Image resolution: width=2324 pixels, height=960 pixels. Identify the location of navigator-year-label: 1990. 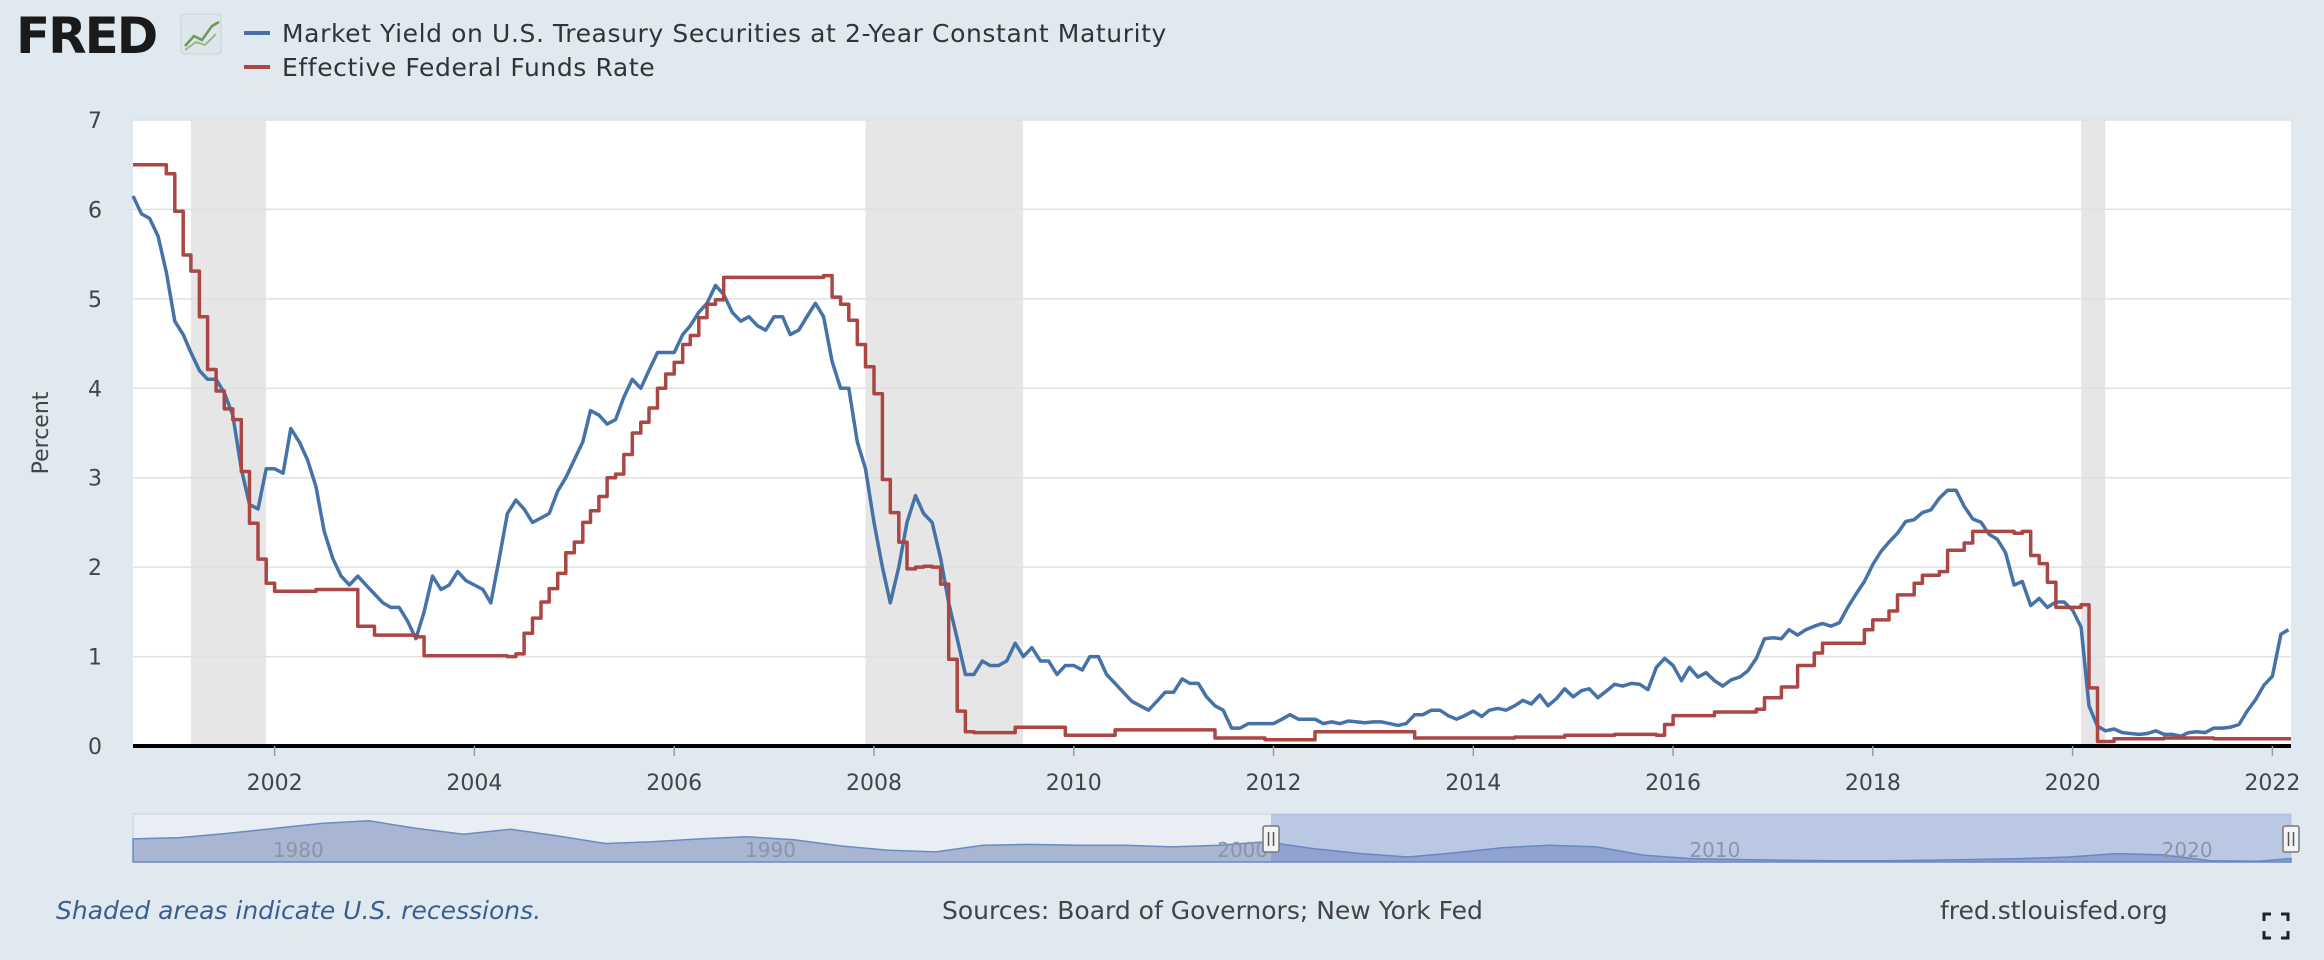
(770, 850).